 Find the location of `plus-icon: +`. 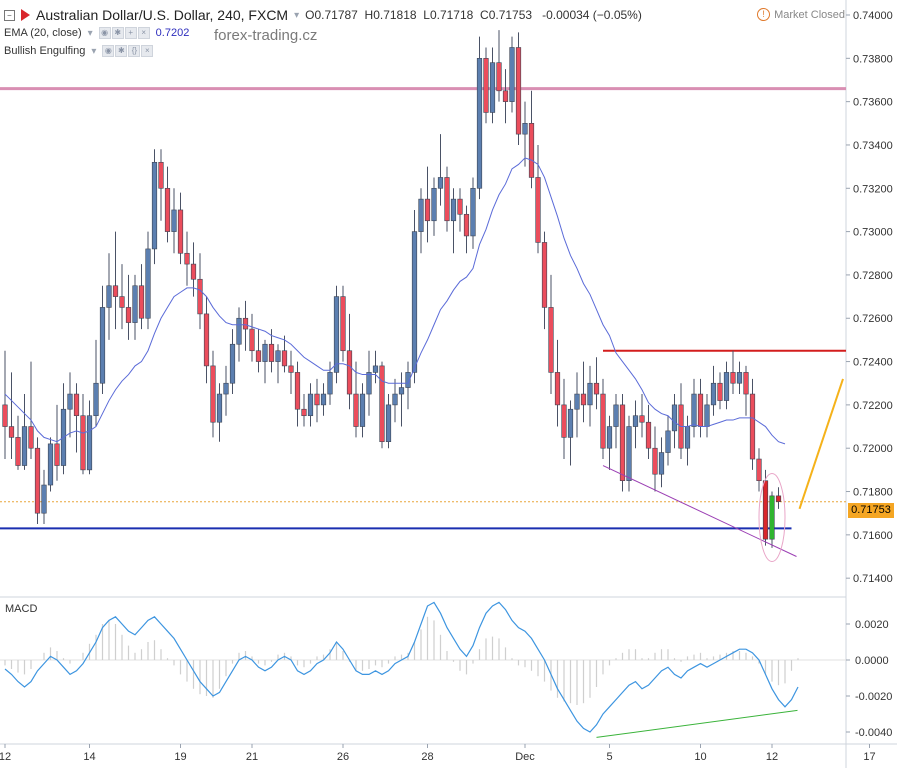

plus-icon: + is located at coordinates (130, 33).